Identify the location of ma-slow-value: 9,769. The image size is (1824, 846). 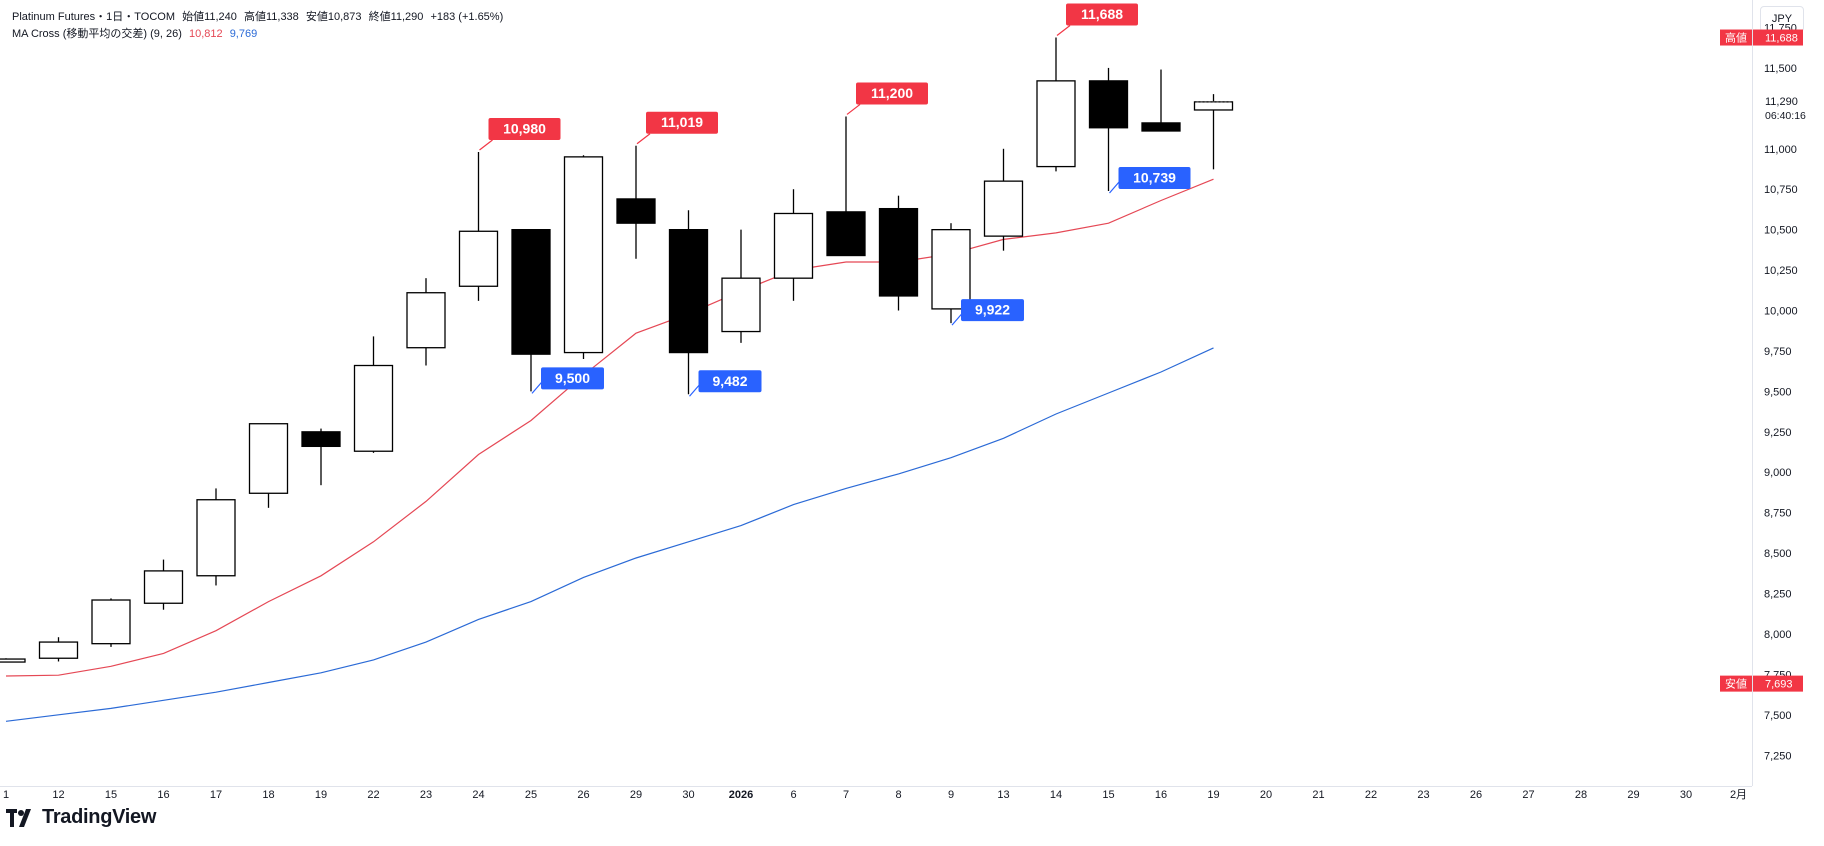
(243, 34).